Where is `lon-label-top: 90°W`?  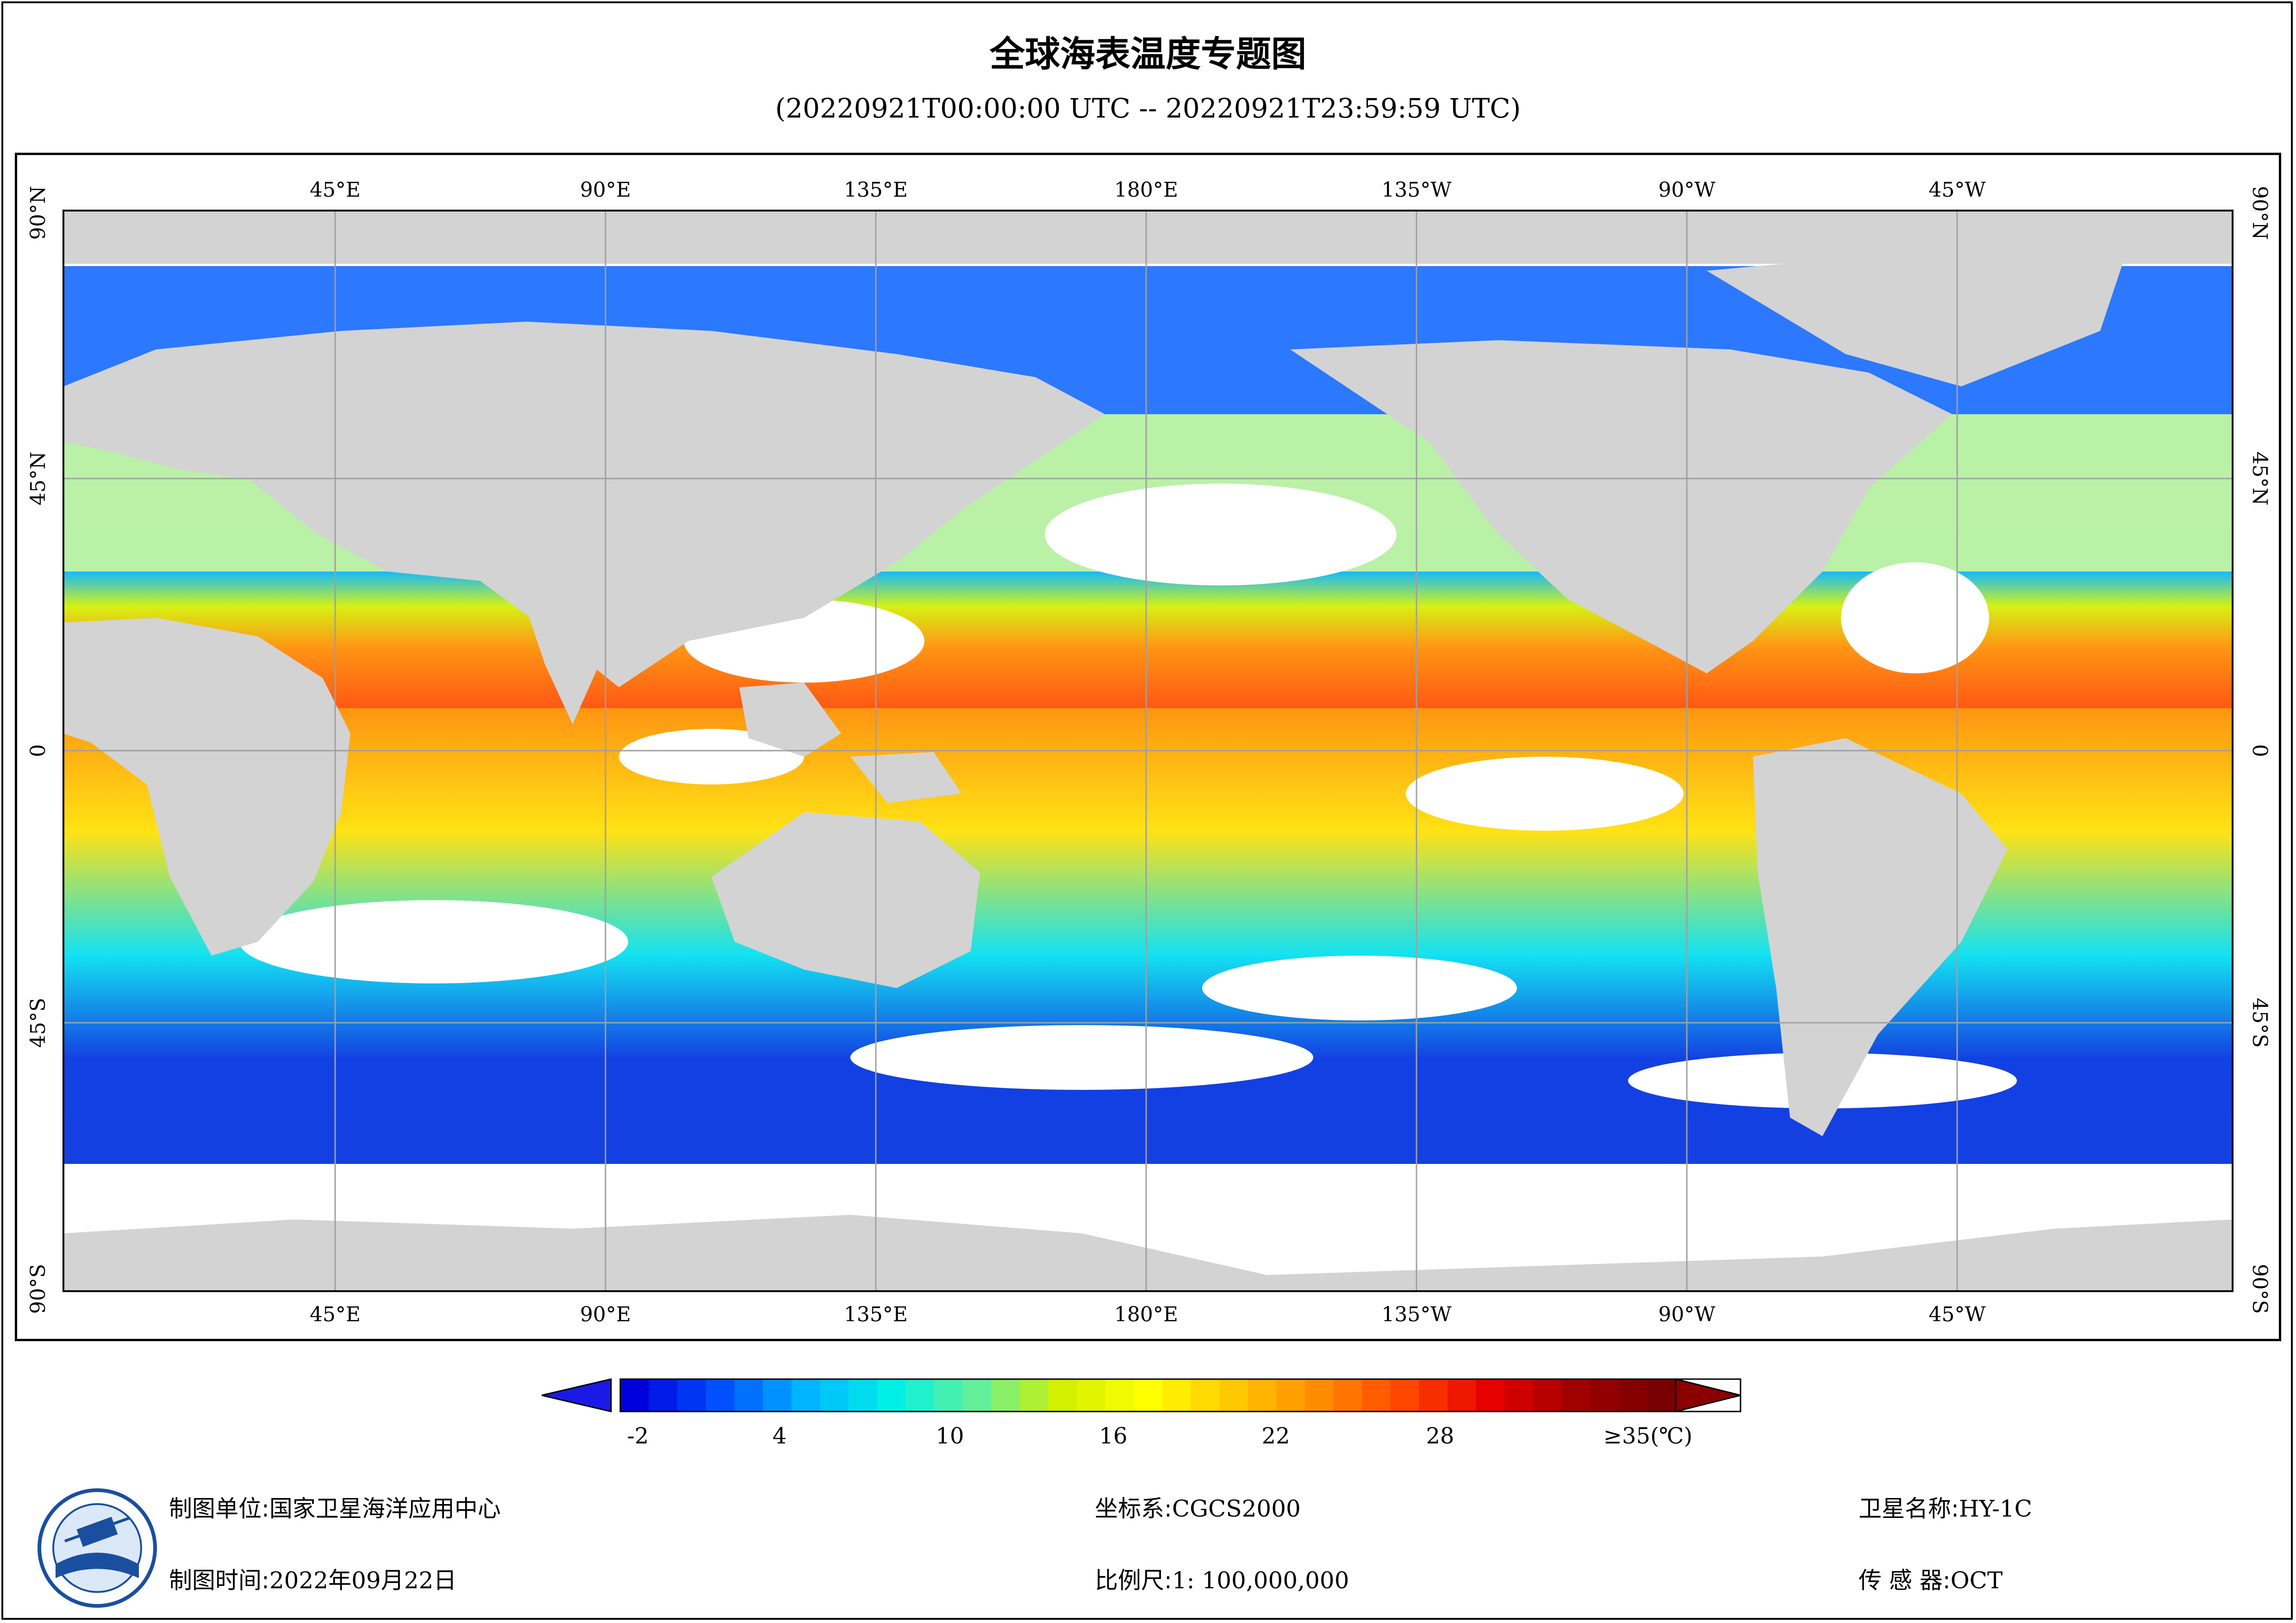 lon-label-top: 90°W is located at coordinates (1687, 190).